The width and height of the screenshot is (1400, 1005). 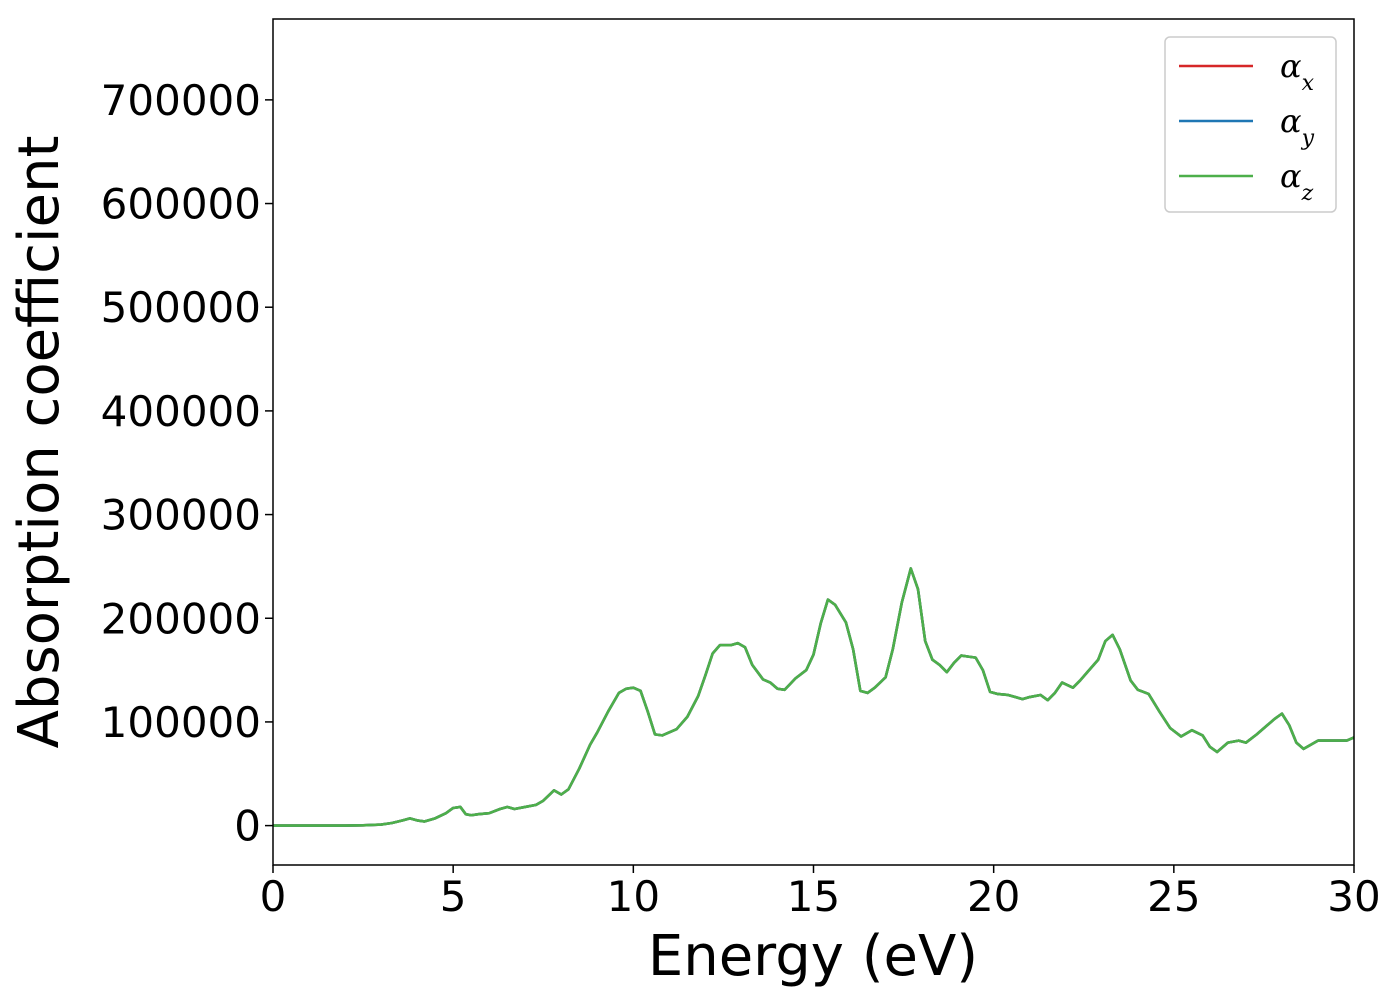 I want to click on x-axis-ticks: 0 5 10 15 20 25 30, so click(x=820, y=893).